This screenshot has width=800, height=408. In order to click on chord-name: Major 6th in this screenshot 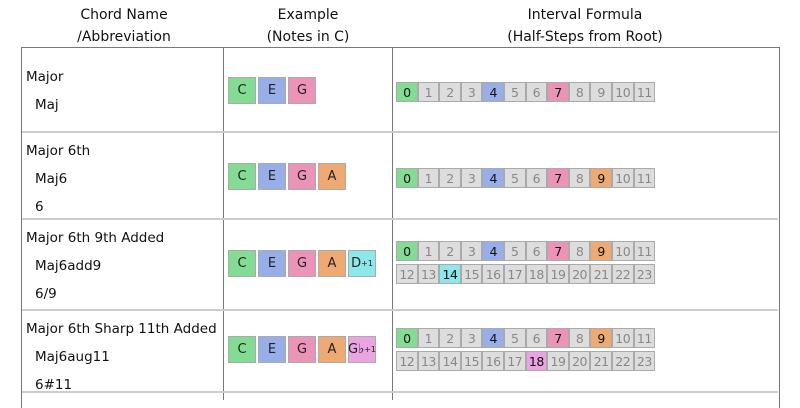, I will do `click(58, 151)`.